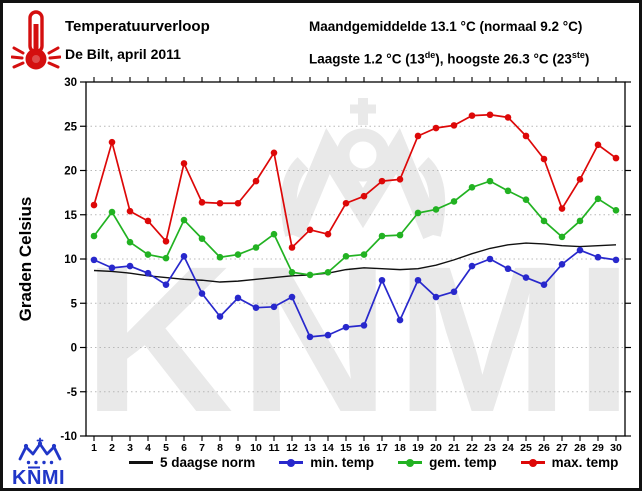  Describe the element at coordinates (328, 448) in the screenshot. I see `x-tick-label: 14` at that location.